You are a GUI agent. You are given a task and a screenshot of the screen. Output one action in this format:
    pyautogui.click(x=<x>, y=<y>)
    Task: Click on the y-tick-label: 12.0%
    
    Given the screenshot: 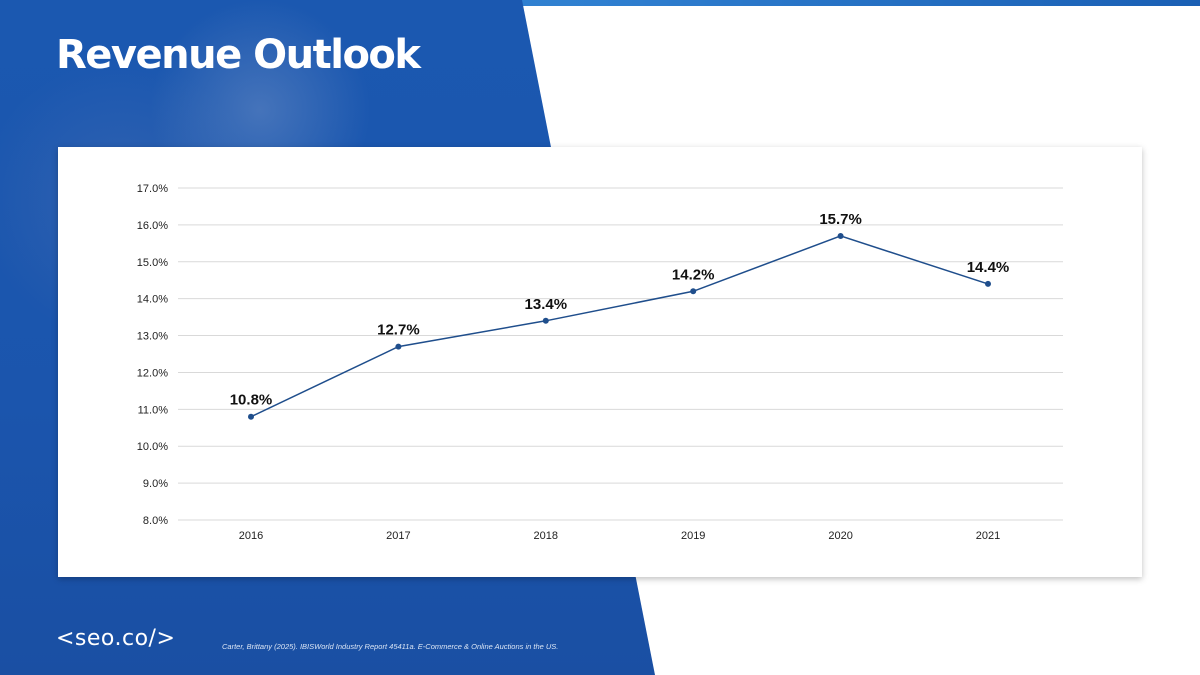 What is the action you would take?
    pyautogui.click(x=152, y=373)
    